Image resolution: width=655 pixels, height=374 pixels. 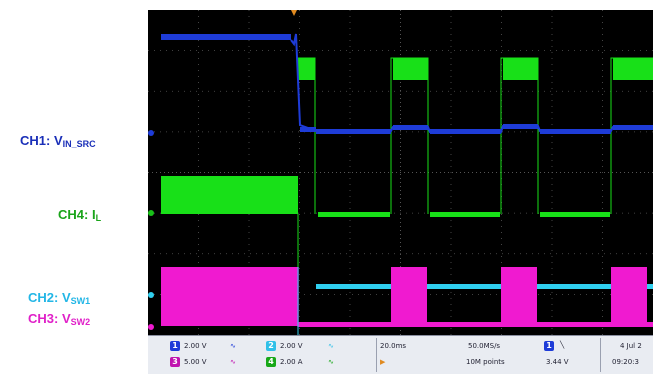 I want to click on ch2-waveform, so click(x=475, y=301).